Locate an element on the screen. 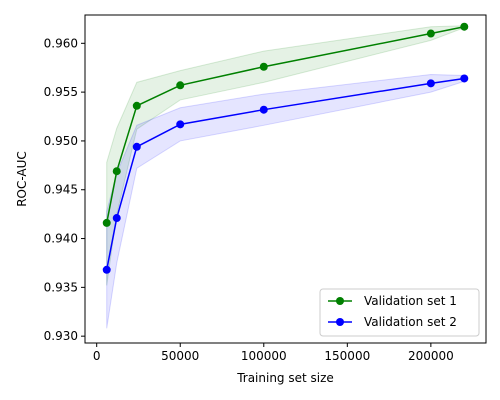  y-tick-label-3: 0.945 is located at coordinates (61, 190).